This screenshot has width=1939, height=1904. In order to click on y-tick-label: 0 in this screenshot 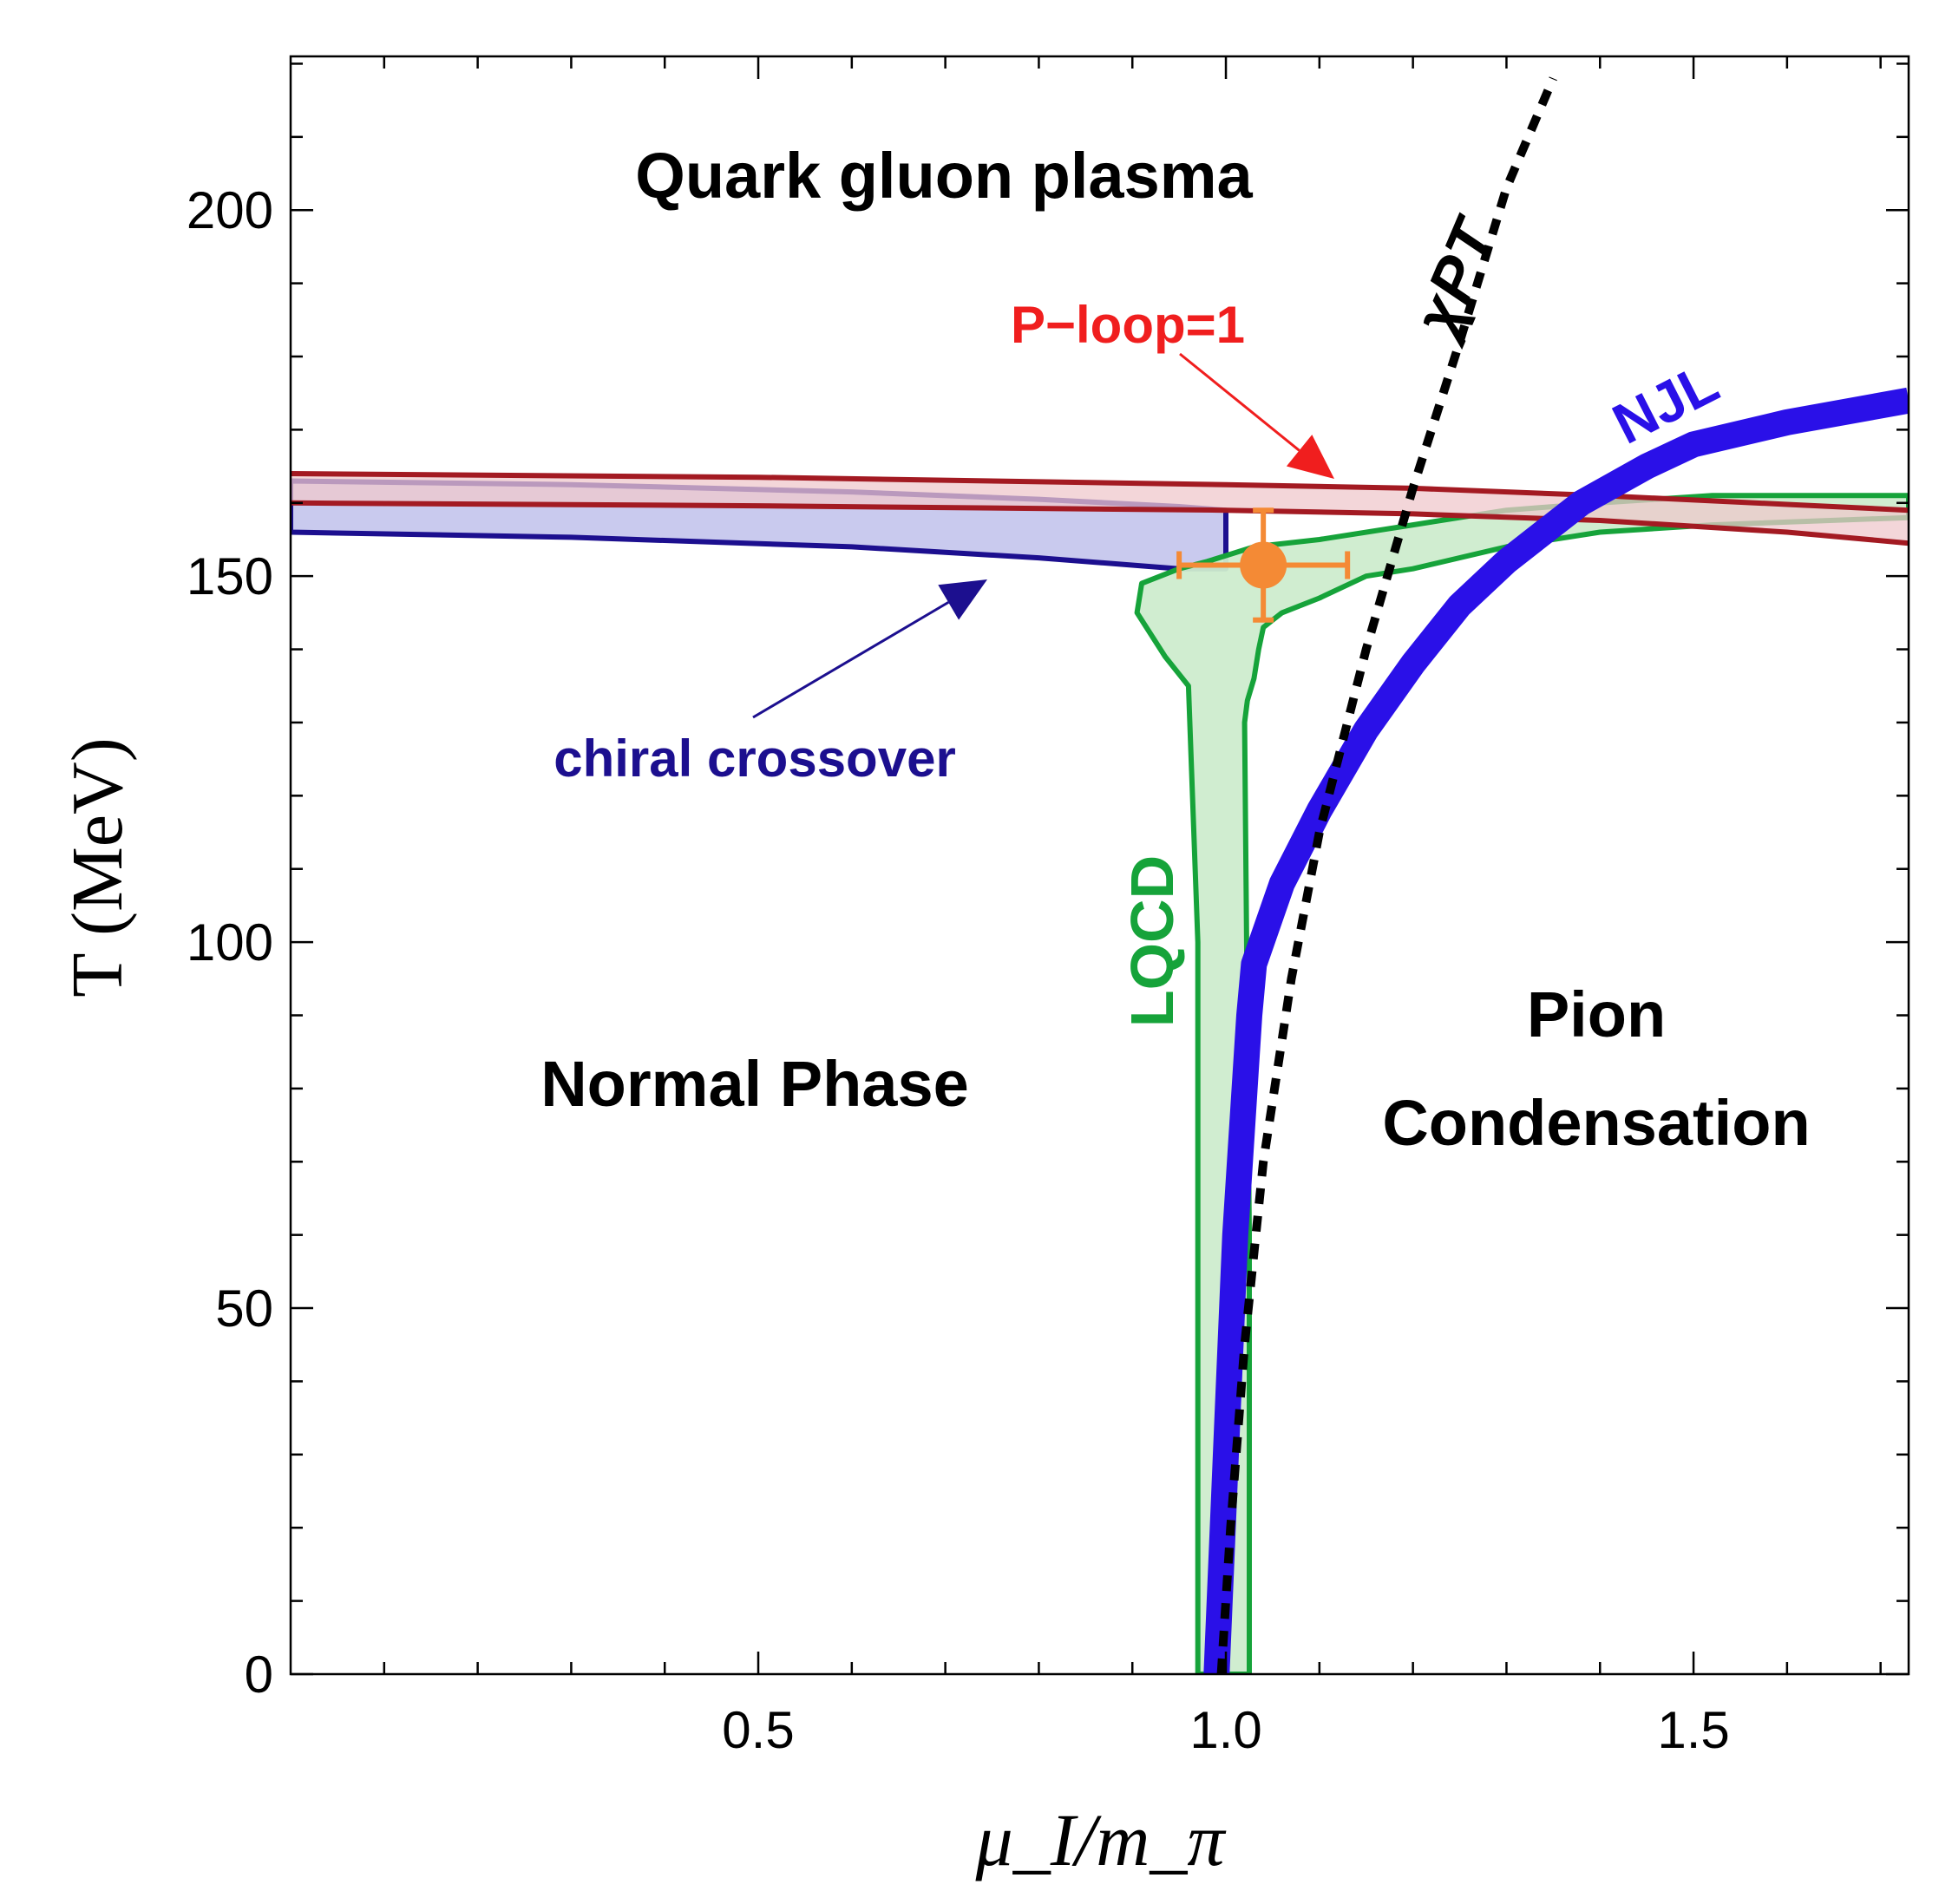, I will do `click(259, 1675)`.